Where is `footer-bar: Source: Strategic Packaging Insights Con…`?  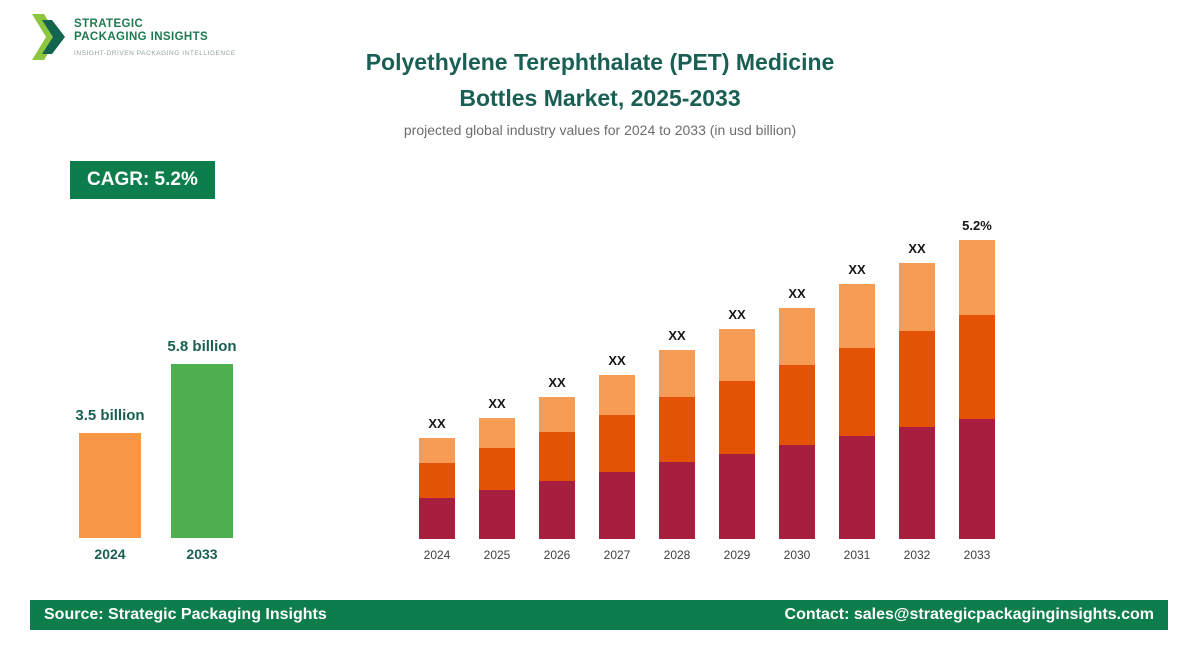 footer-bar: Source: Strategic Packaging Insights Con… is located at coordinates (599, 615).